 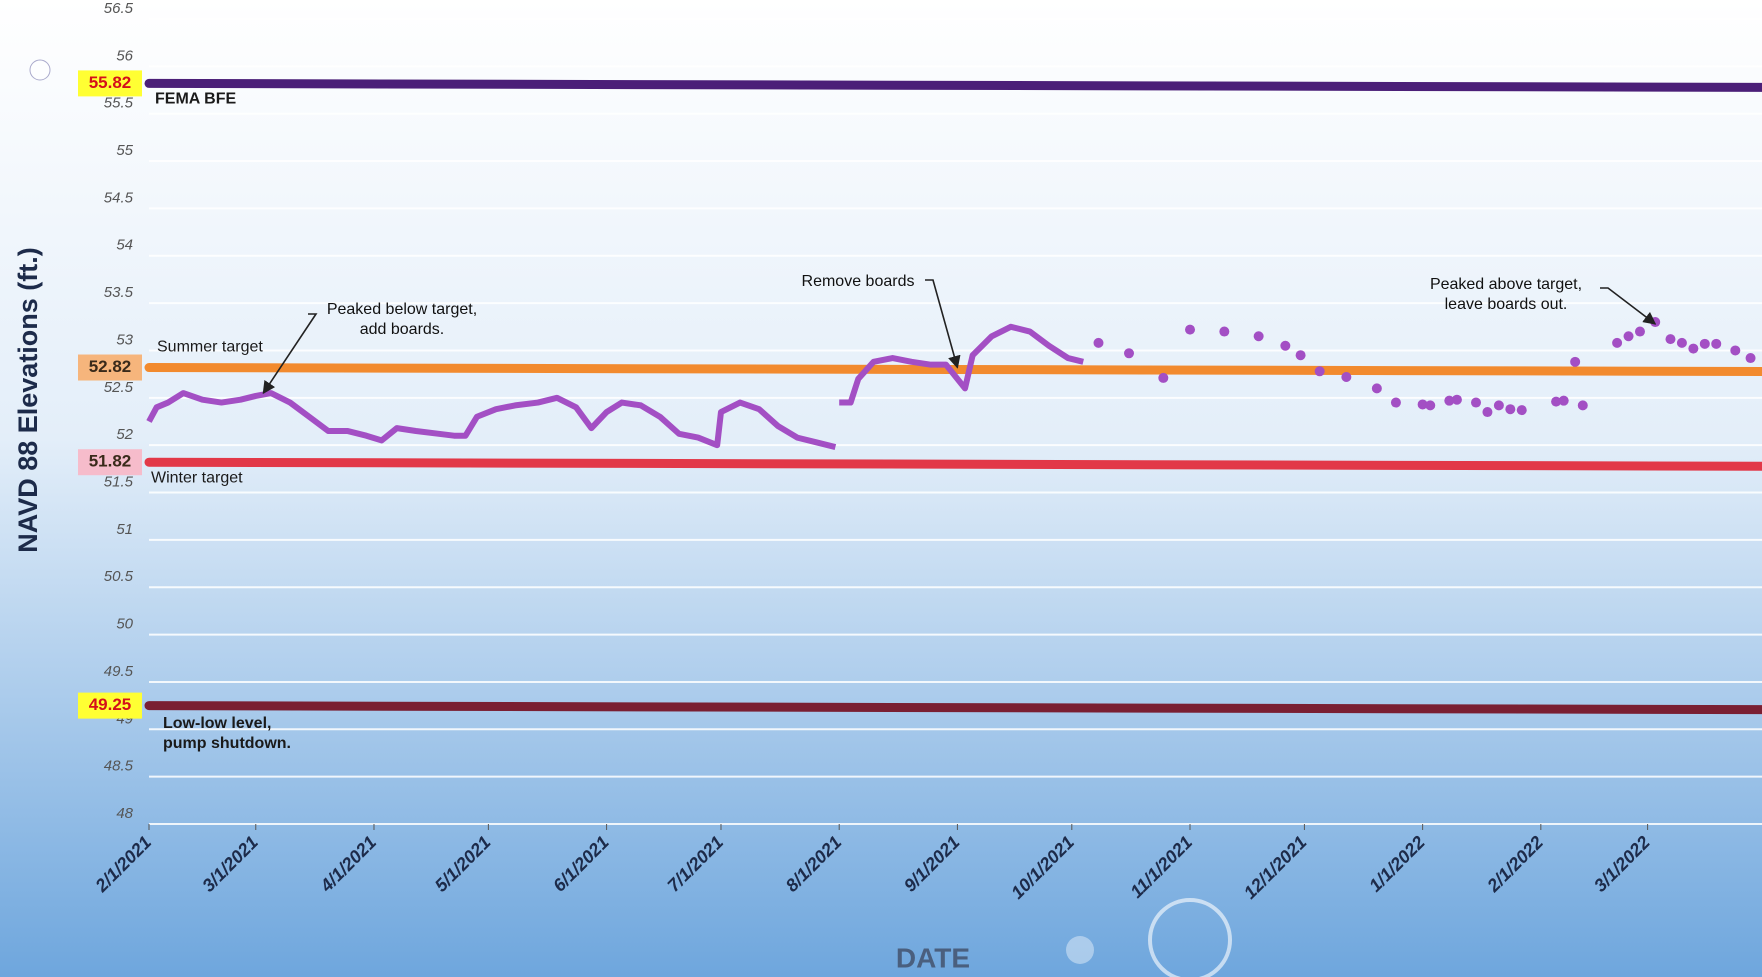 I want to click on annotation-text: leave boards out., so click(x=1506, y=304).